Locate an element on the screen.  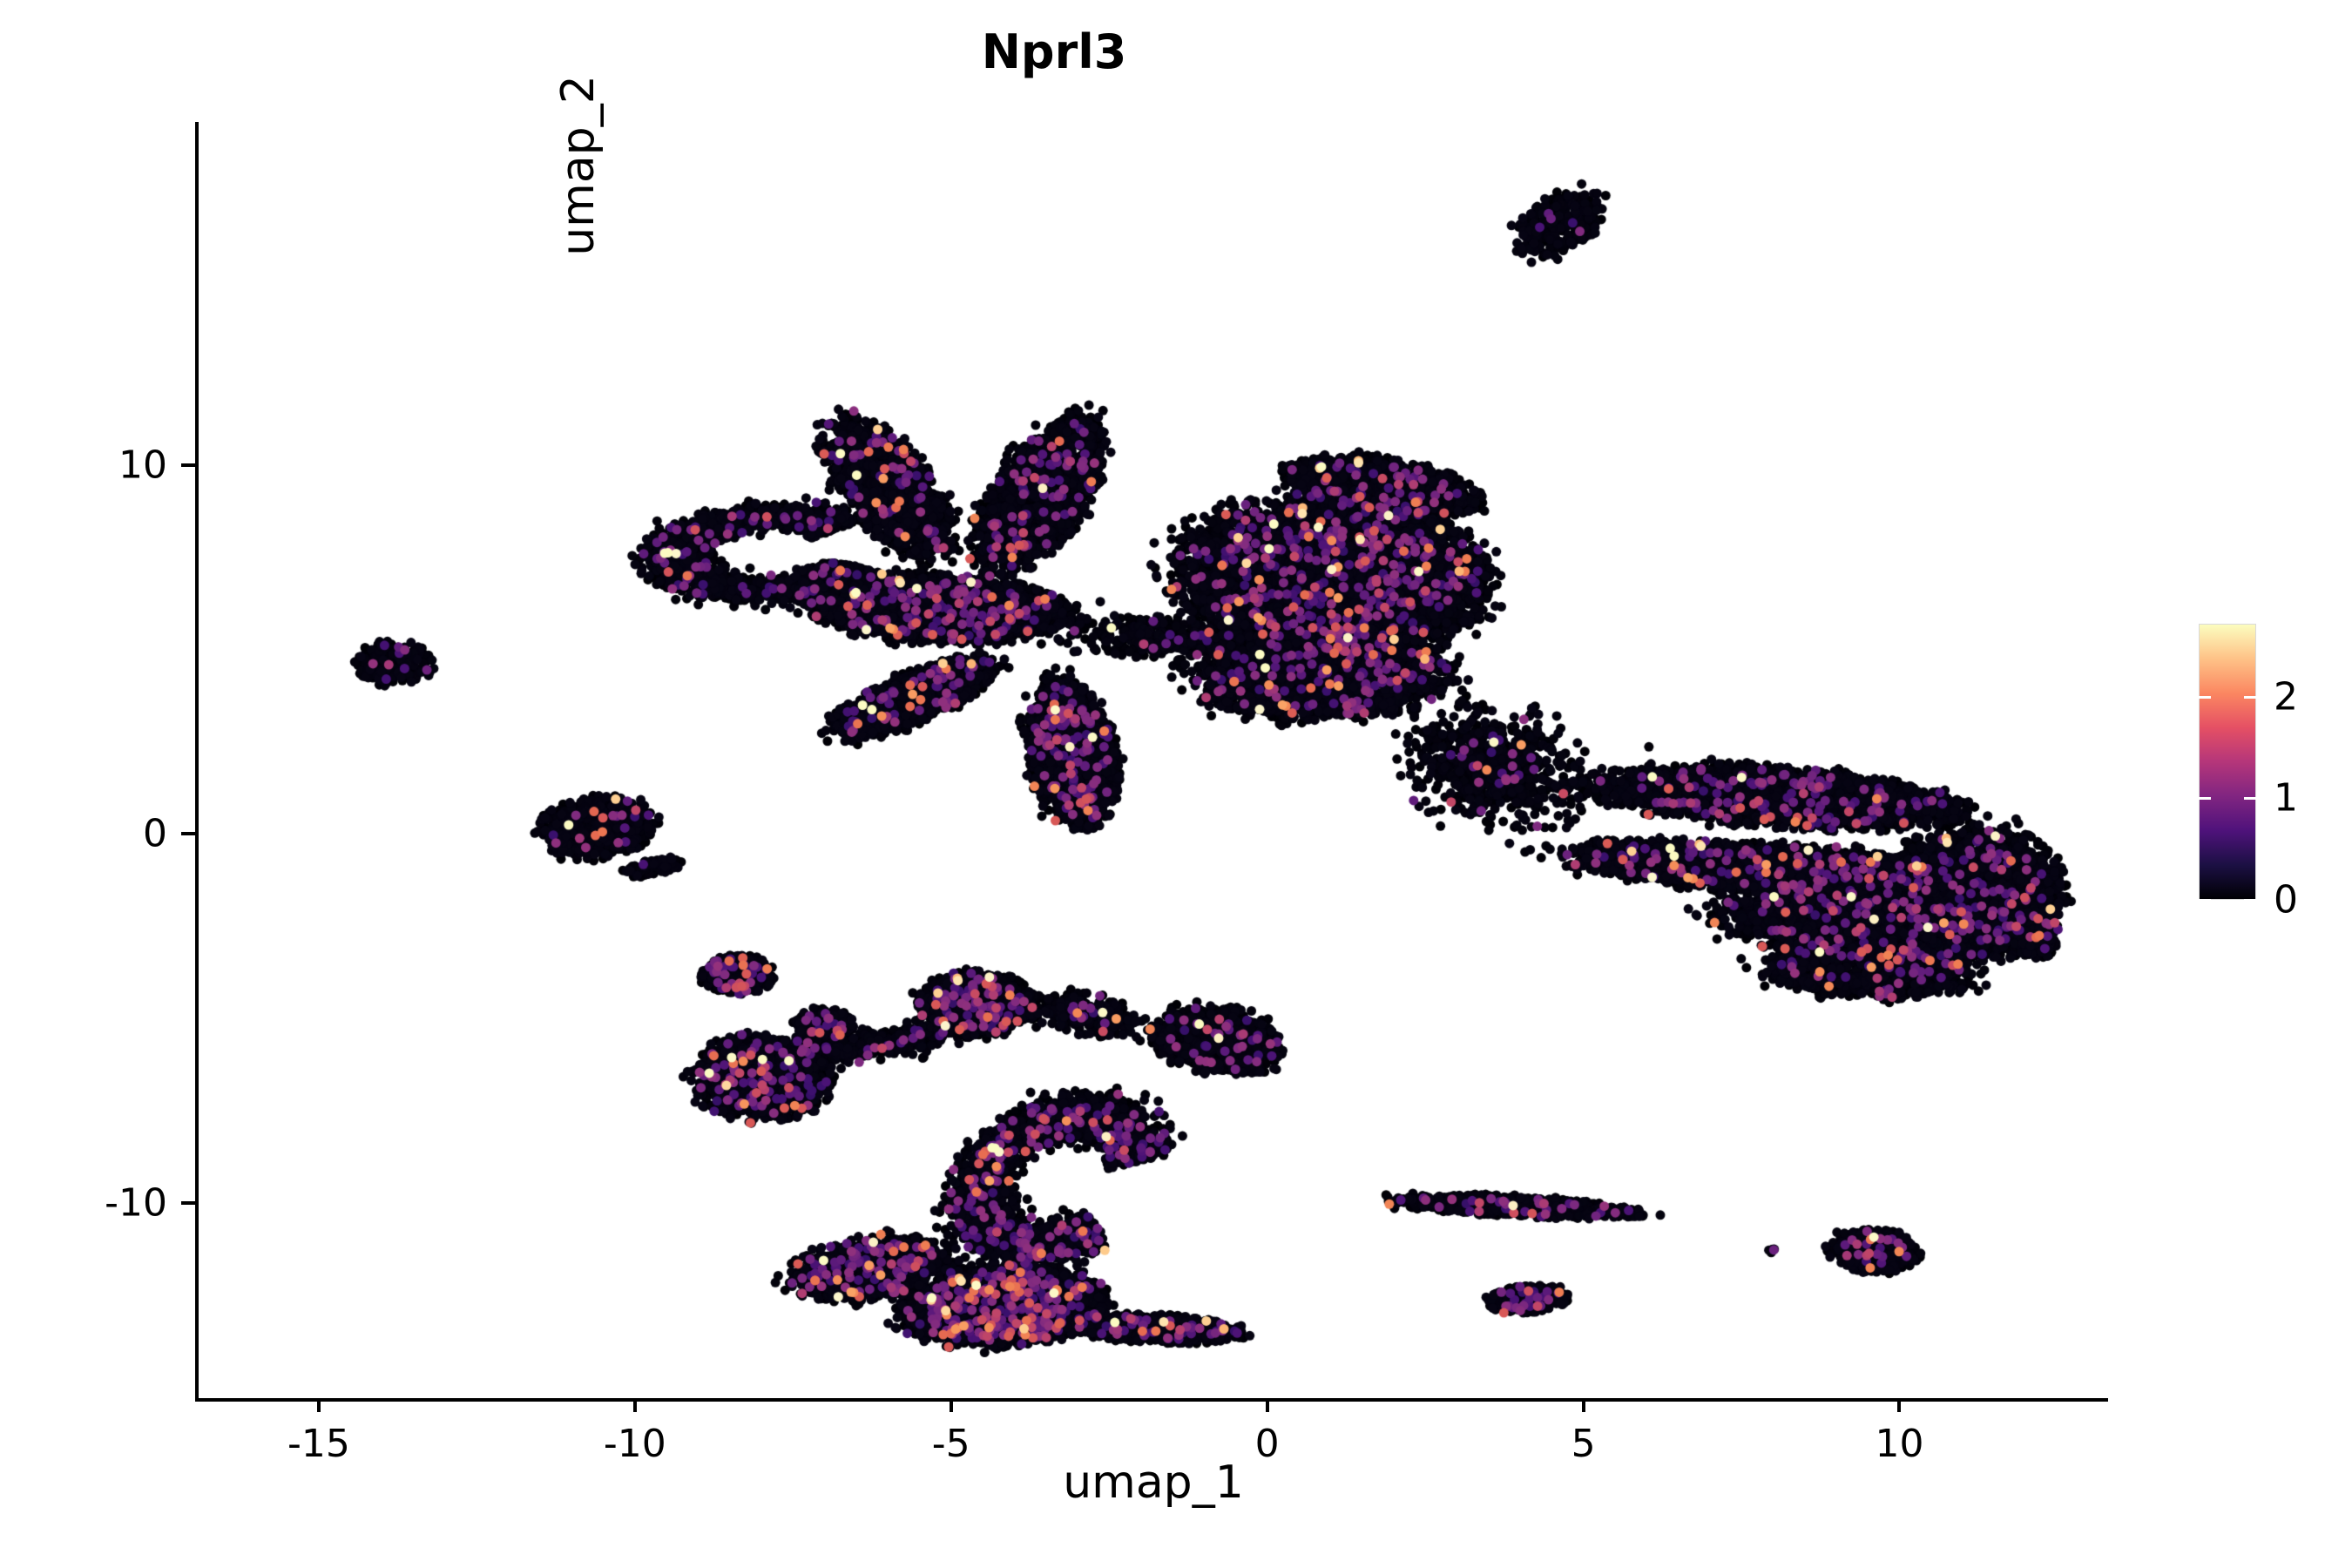
y-axis-label: umap_2 is located at coordinates (578, 166).